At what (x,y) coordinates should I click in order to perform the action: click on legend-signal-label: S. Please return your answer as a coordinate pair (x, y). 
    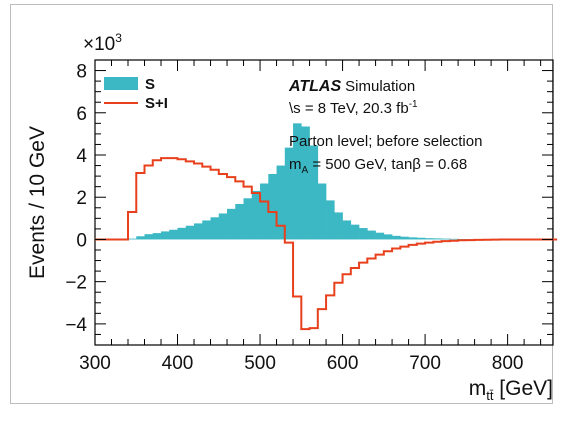
    Looking at the image, I should click on (150, 84).